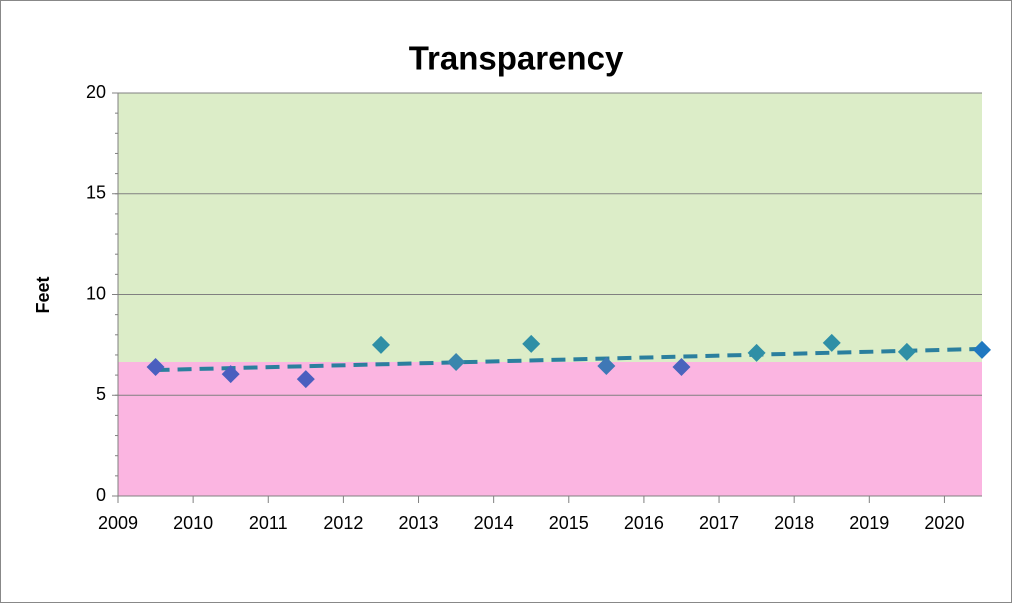 The height and width of the screenshot is (603, 1012). I want to click on x-tick-label: 2019, so click(869, 523).